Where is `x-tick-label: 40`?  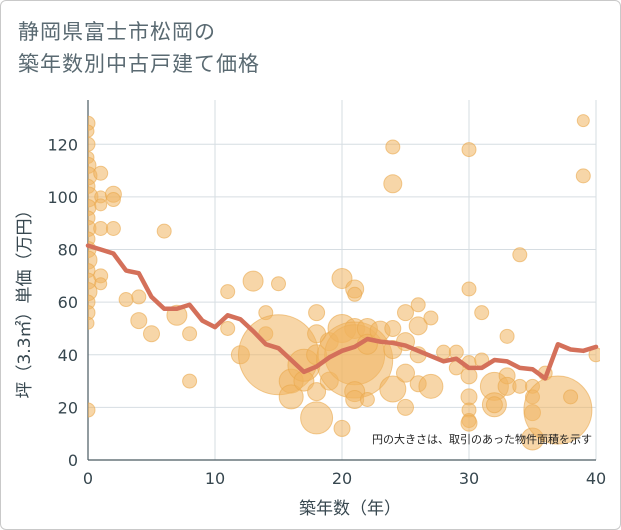 x-tick-label: 40 is located at coordinates (596, 478).